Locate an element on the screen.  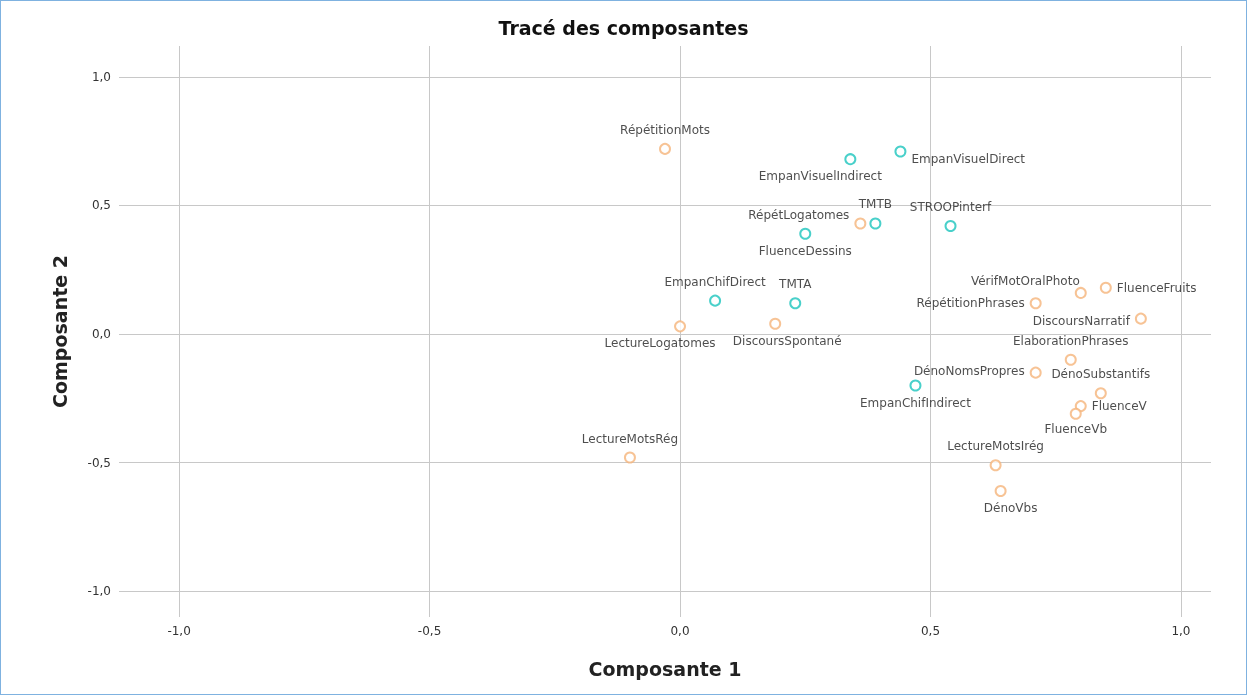
data-label: DiscoursSpontané is located at coordinates (787, 340).